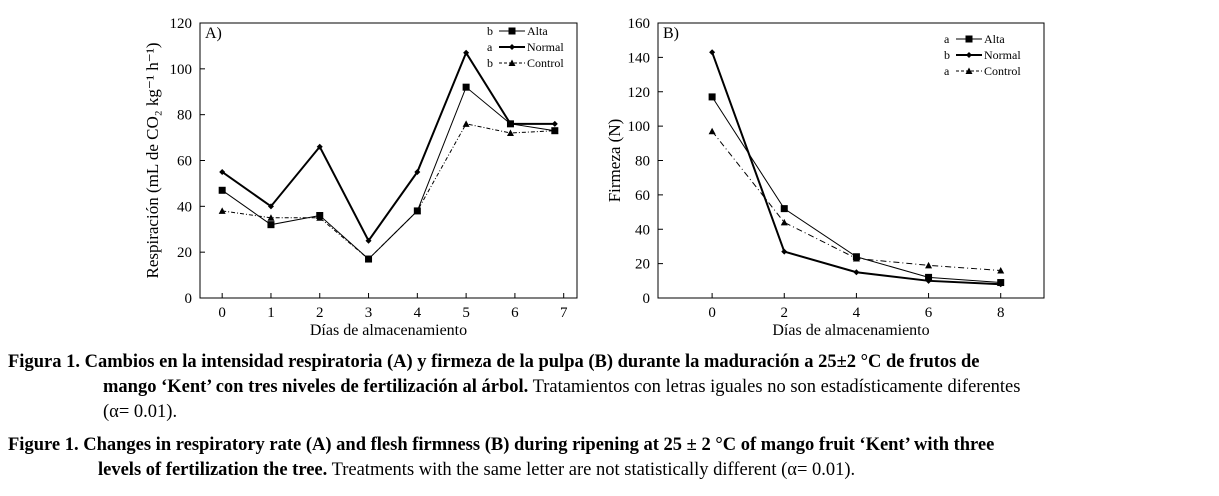 This screenshot has width=1219, height=496. I want to click on y-tick-label: 140, so click(639, 58).